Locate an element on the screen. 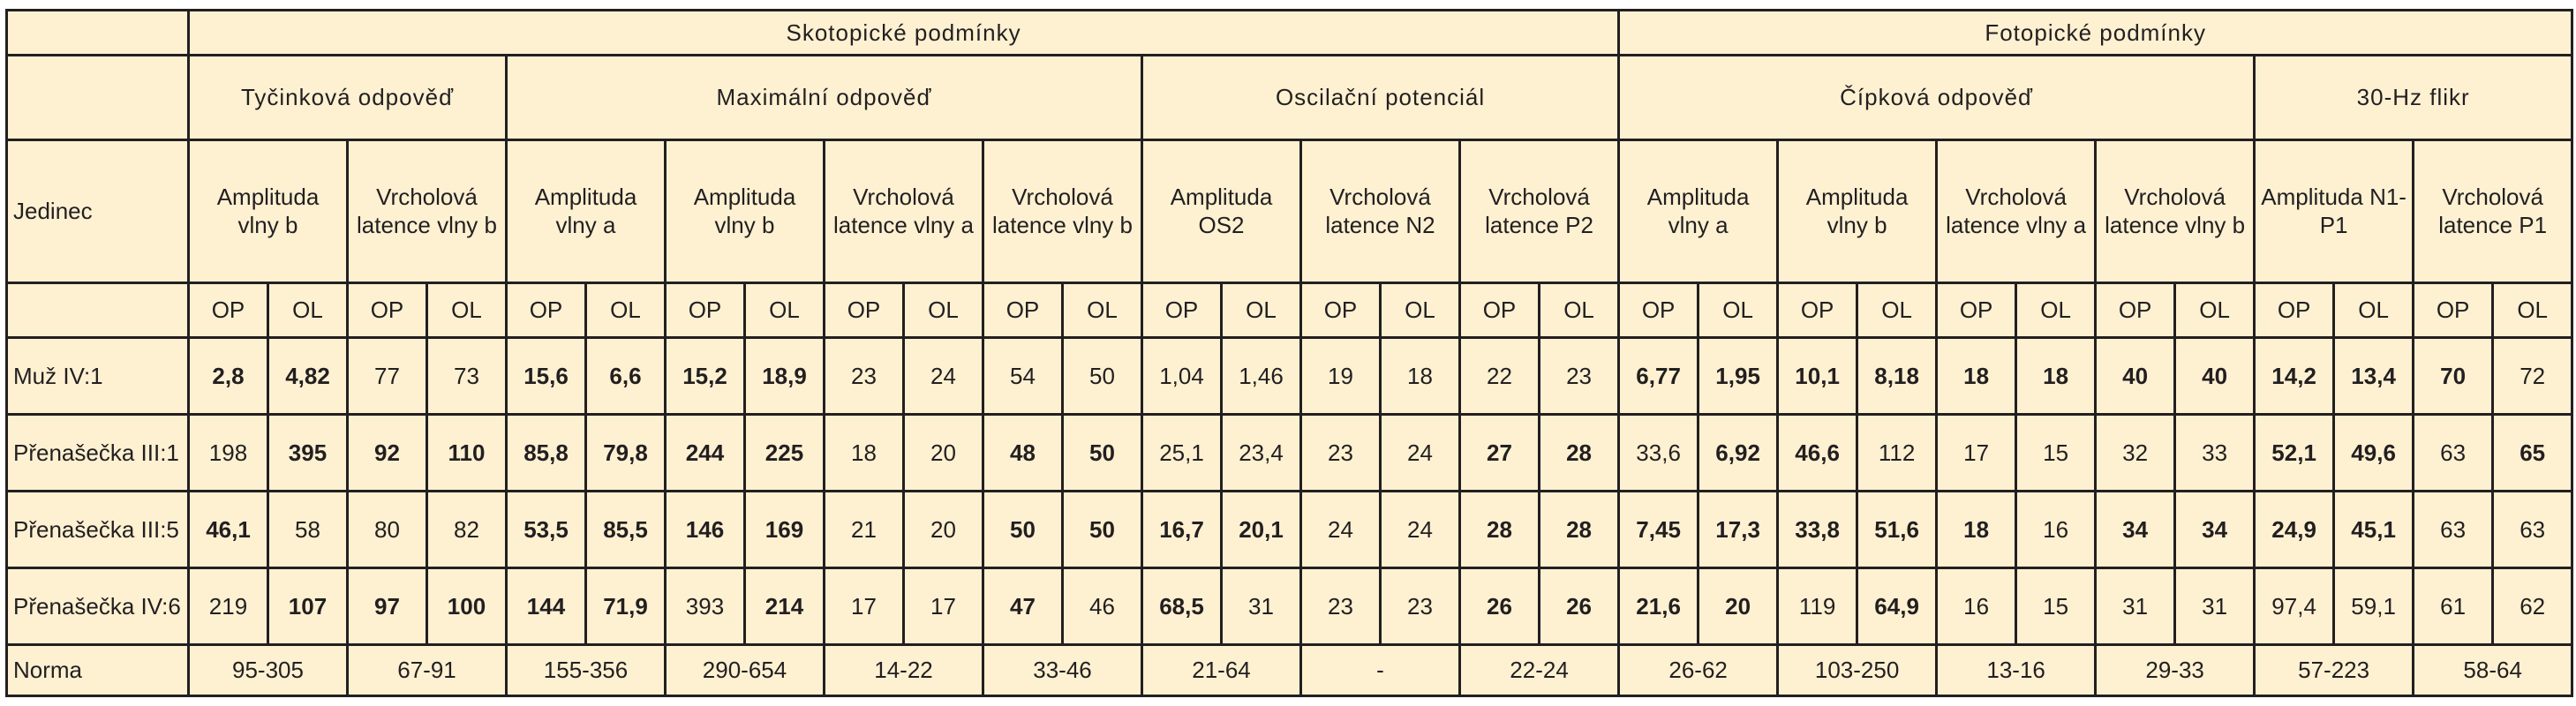 The image size is (2576, 706). norm-cell: 21-64 is located at coordinates (1222, 670).